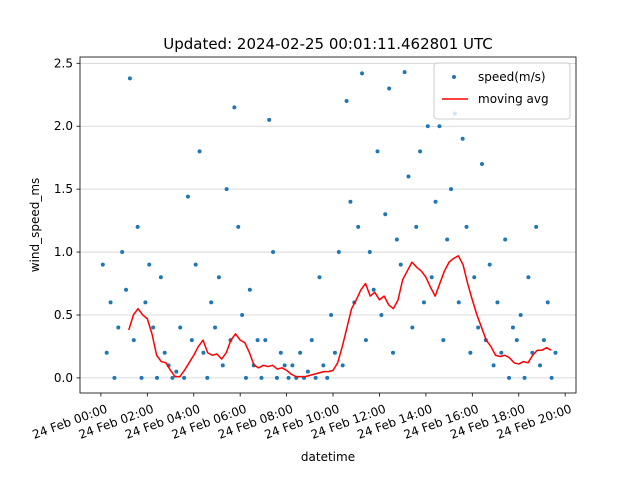 This screenshot has height=480, width=640. What do you see at coordinates (328, 457) in the screenshot?
I see `x-axis-label: datetime` at bounding box center [328, 457].